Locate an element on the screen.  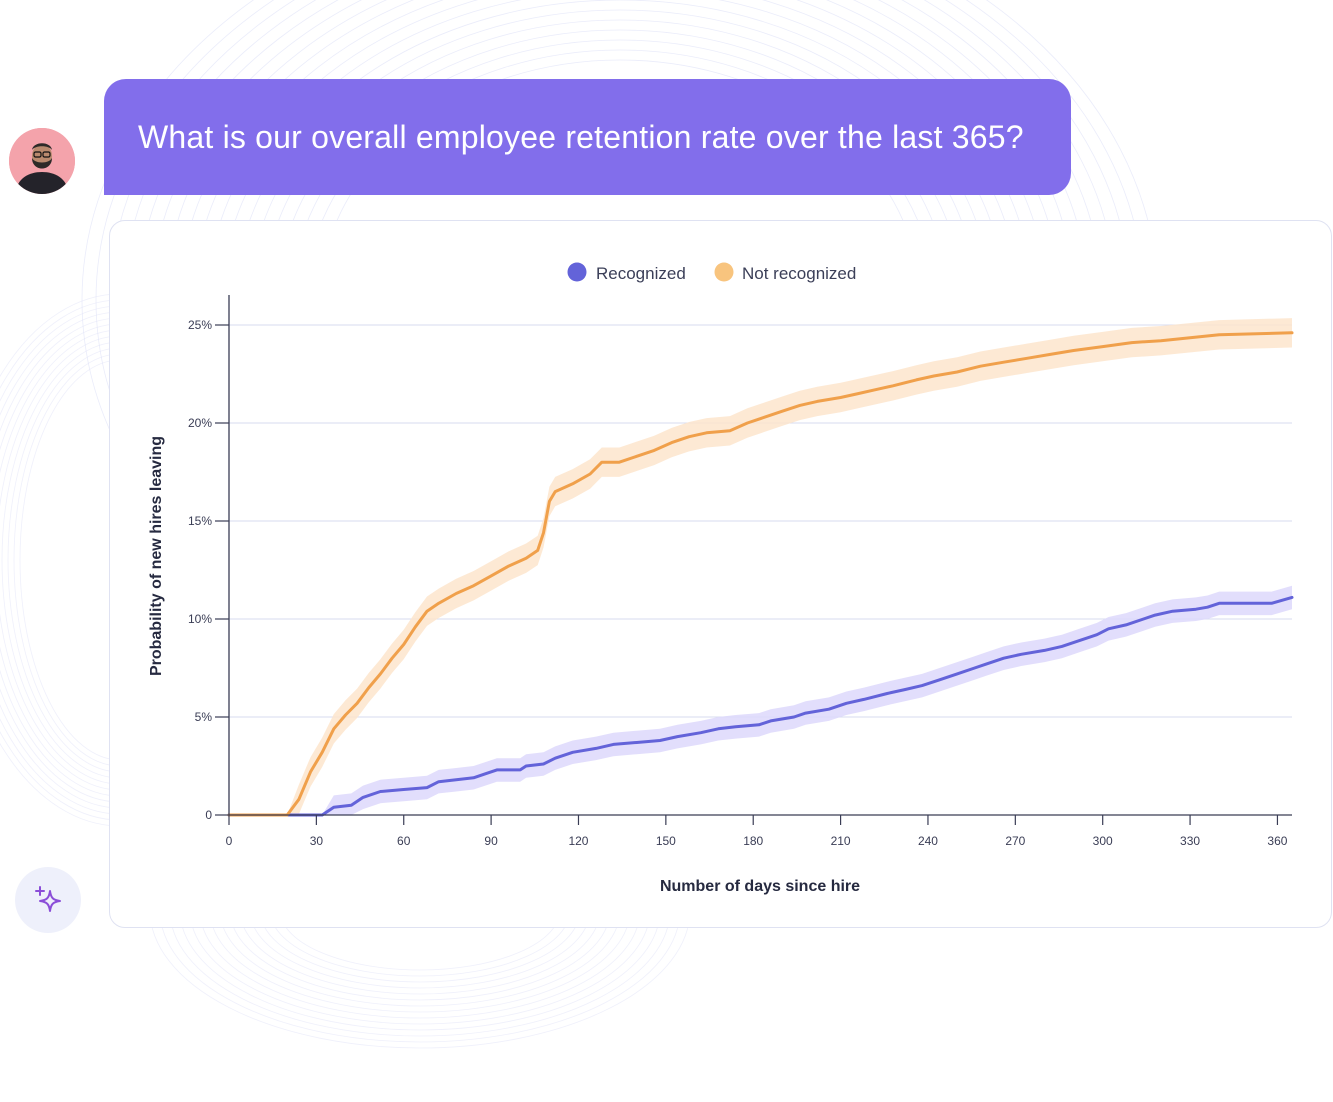
x-tick-label-30: 30 is located at coordinates (317, 841).